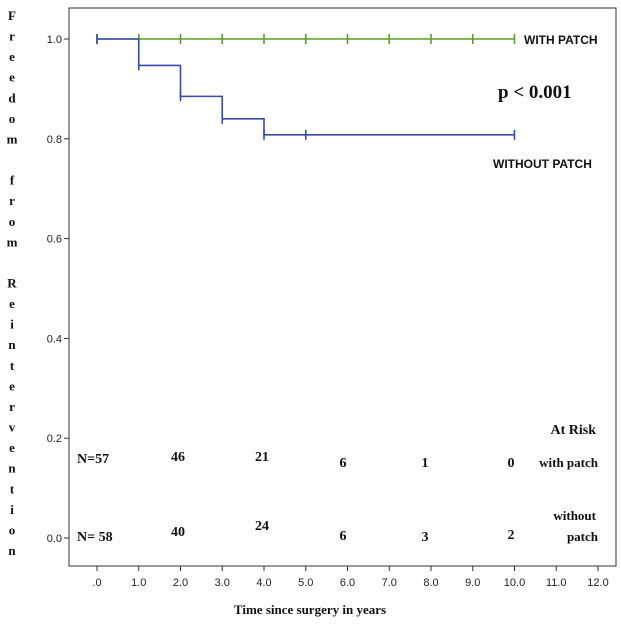 The height and width of the screenshot is (624, 621). Describe the element at coordinates (535, 92) in the screenshot. I see `p-value: p < 0.001` at that location.